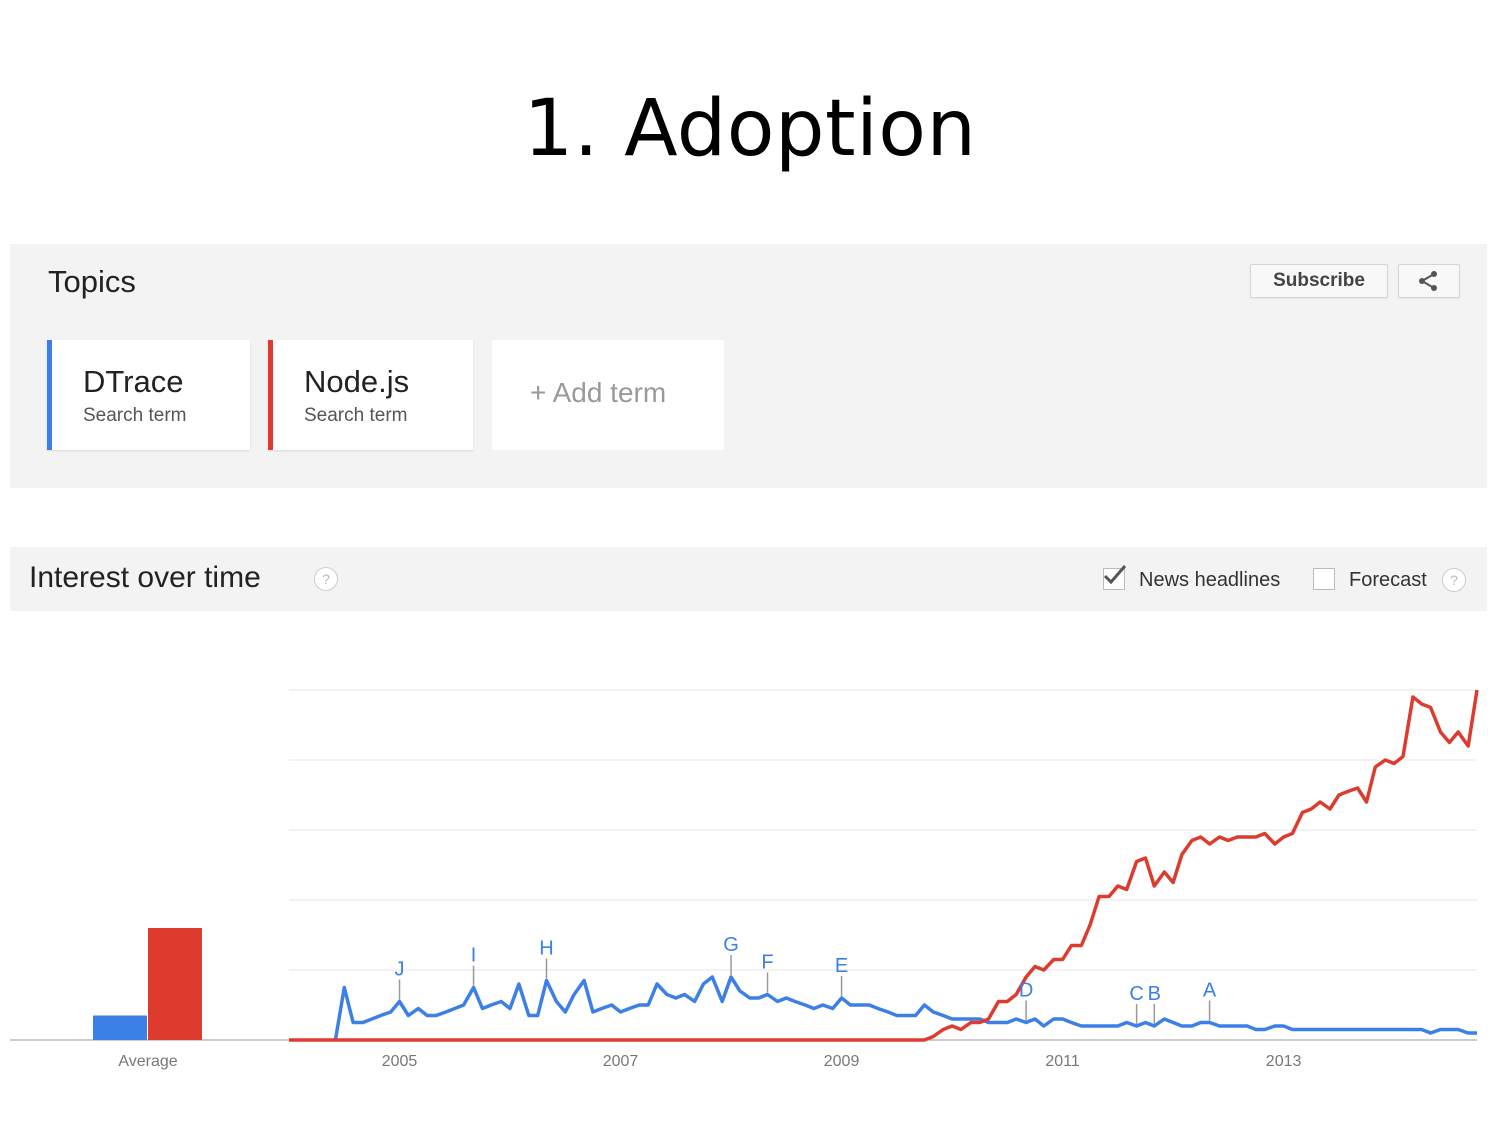 The width and height of the screenshot is (1500, 1125). What do you see at coordinates (1026, 991) in the screenshot?
I see `news-marker-label: D` at bounding box center [1026, 991].